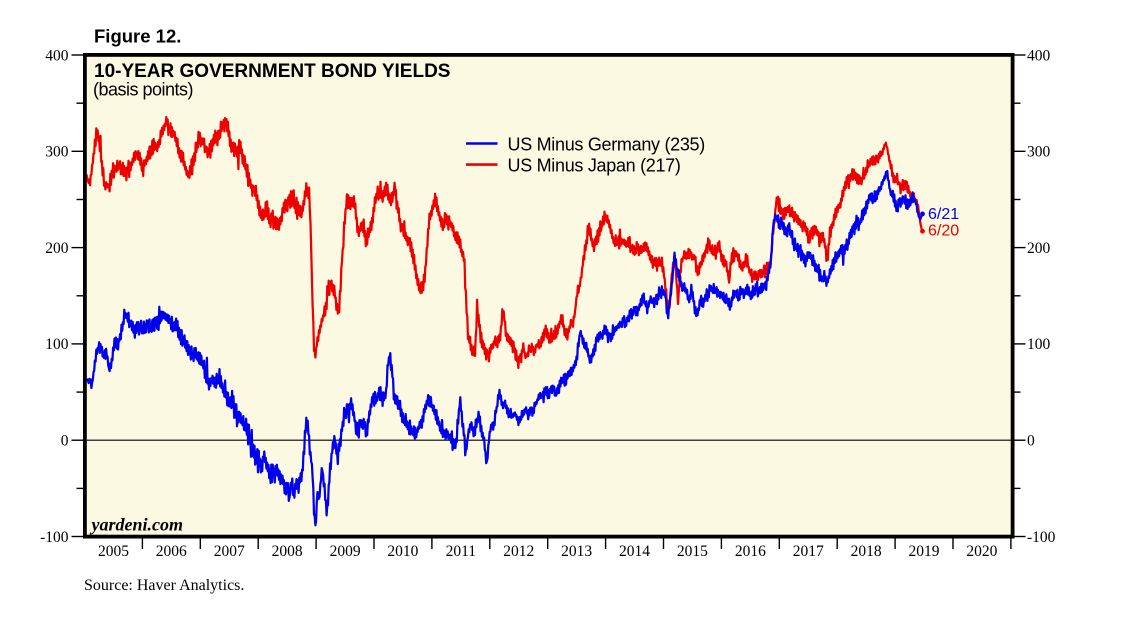 This screenshot has width=1138, height=621. What do you see at coordinates (229, 551) in the screenshot?
I see `svg-text: 2007` at bounding box center [229, 551].